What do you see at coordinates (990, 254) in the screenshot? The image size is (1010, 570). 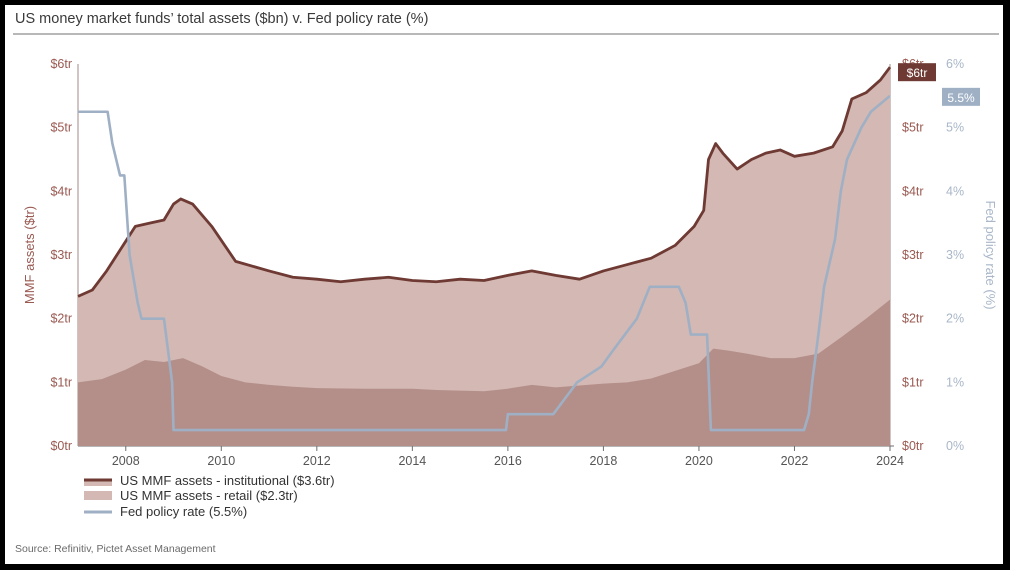 I see `y-axis-title-right: Fed policy rate (%)` at bounding box center [990, 254].